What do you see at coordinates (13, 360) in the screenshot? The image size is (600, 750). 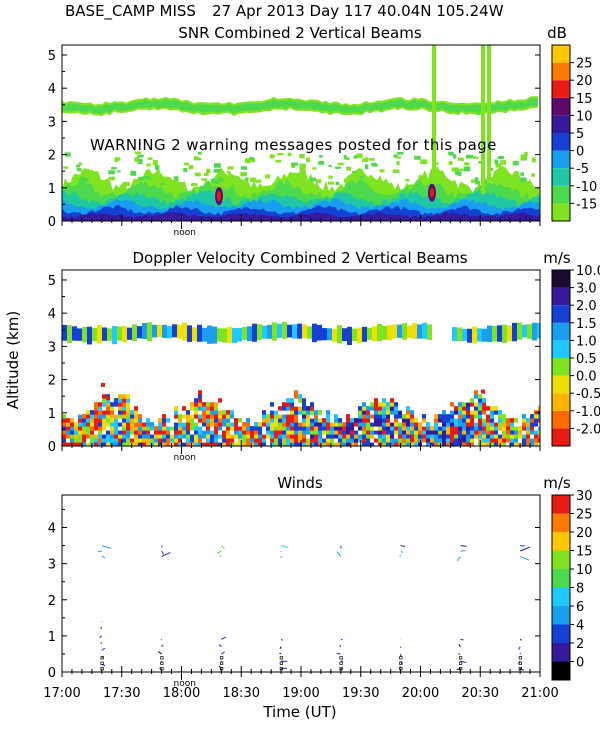 I see `altitude-axis-label: Altitude (km)` at bounding box center [13, 360].